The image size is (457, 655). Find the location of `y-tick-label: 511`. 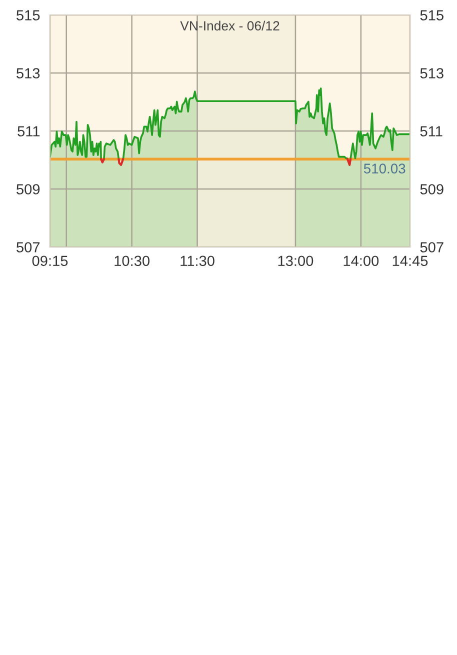

y-tick-label: 511 is located at coordinates (29, 131).